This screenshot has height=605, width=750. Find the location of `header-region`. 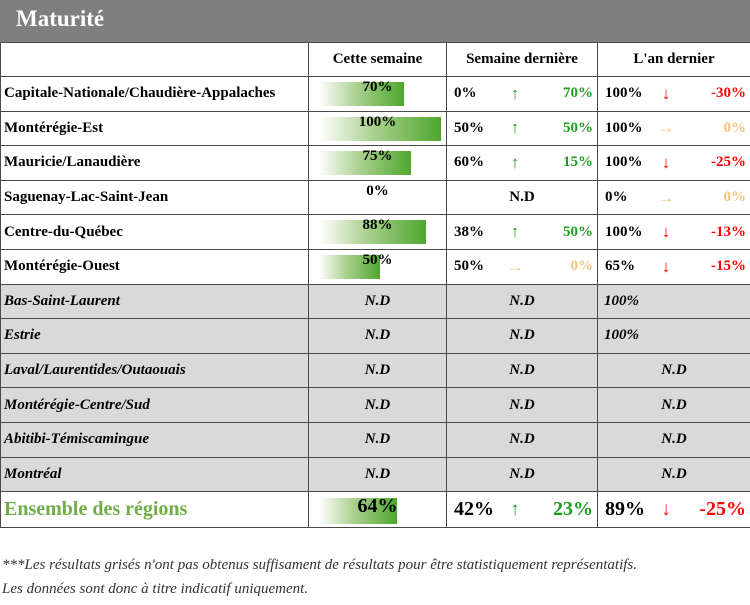

header-region is located at coordinates (154, 59).